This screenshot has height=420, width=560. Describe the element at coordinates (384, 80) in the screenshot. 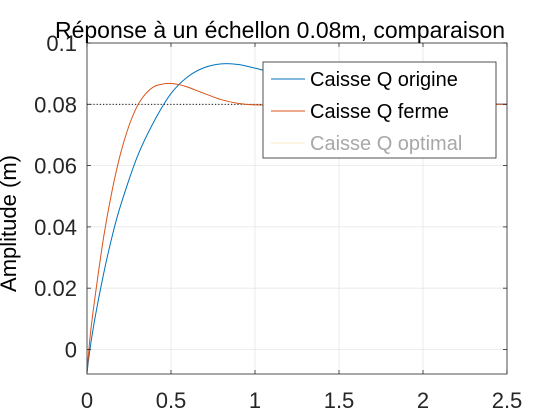

I see `legend-label-0: Caisse Q origine` at that location.